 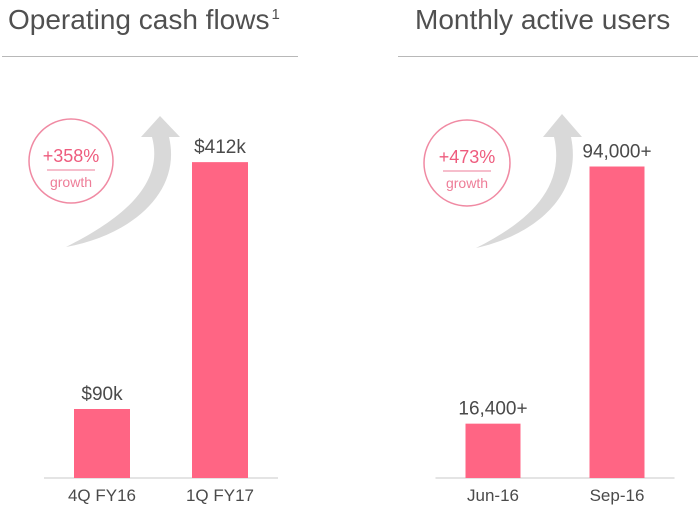 I want to click on data-label: 94,000+, so click(x=616, y=152).